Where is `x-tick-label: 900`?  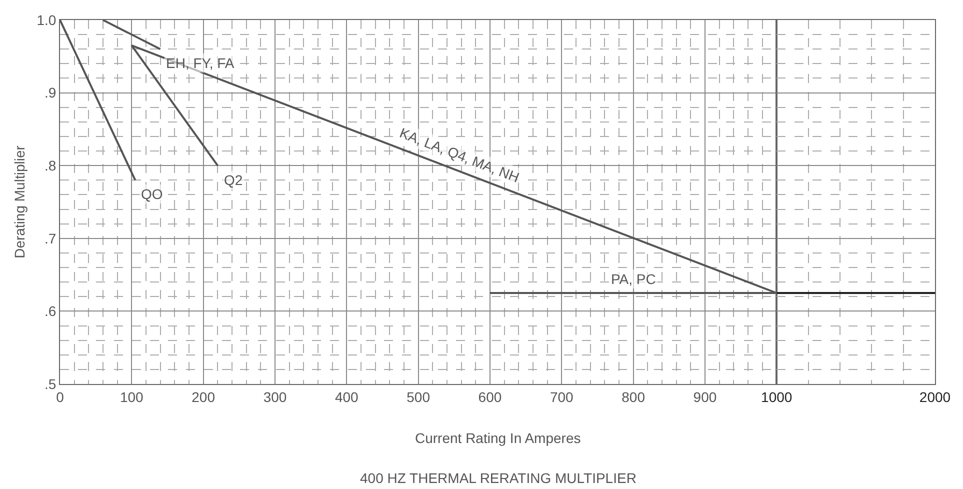 x-tick-label: 900 is located at coordinates (705, 396).